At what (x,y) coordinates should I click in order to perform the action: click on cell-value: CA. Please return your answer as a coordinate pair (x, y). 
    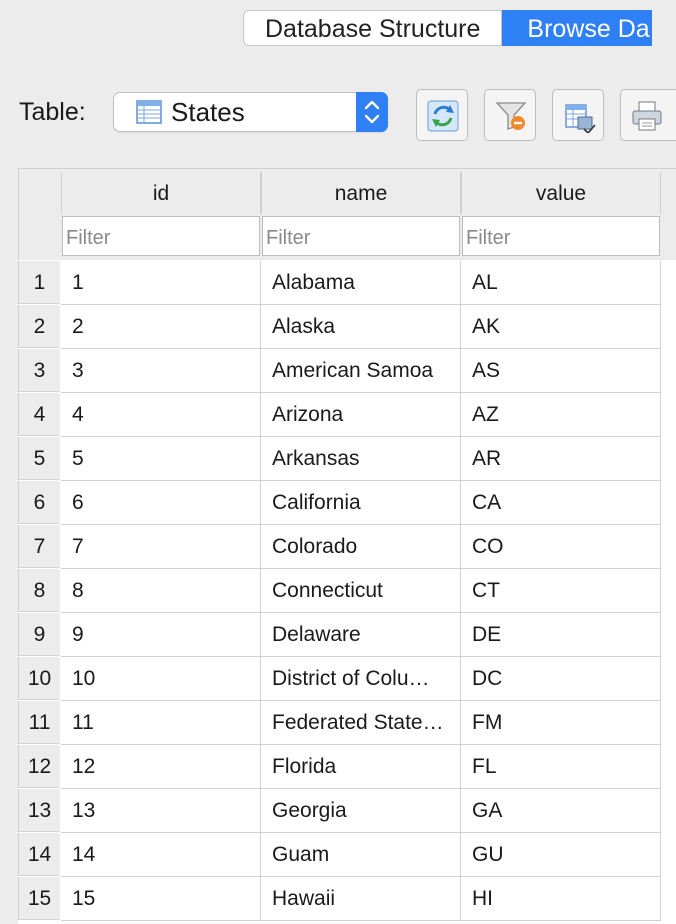
    Looking at the image, I should click on (561, 503).